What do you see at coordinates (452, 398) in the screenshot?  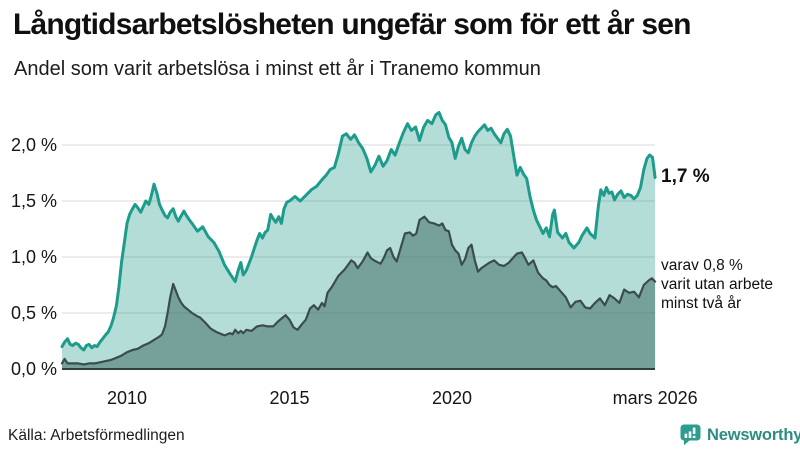 I see `x-axis-tick-label: 2020` at bounding box center [452, 398].